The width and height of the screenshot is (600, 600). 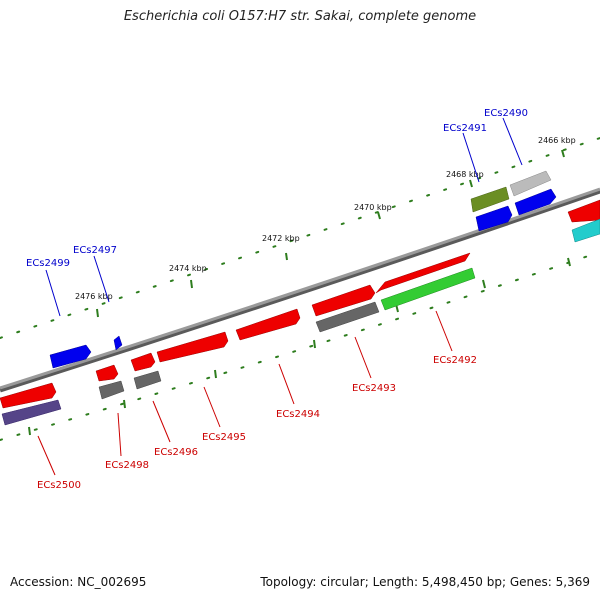 I want to click on gene-ecs2495, so click(x=192, y=347).